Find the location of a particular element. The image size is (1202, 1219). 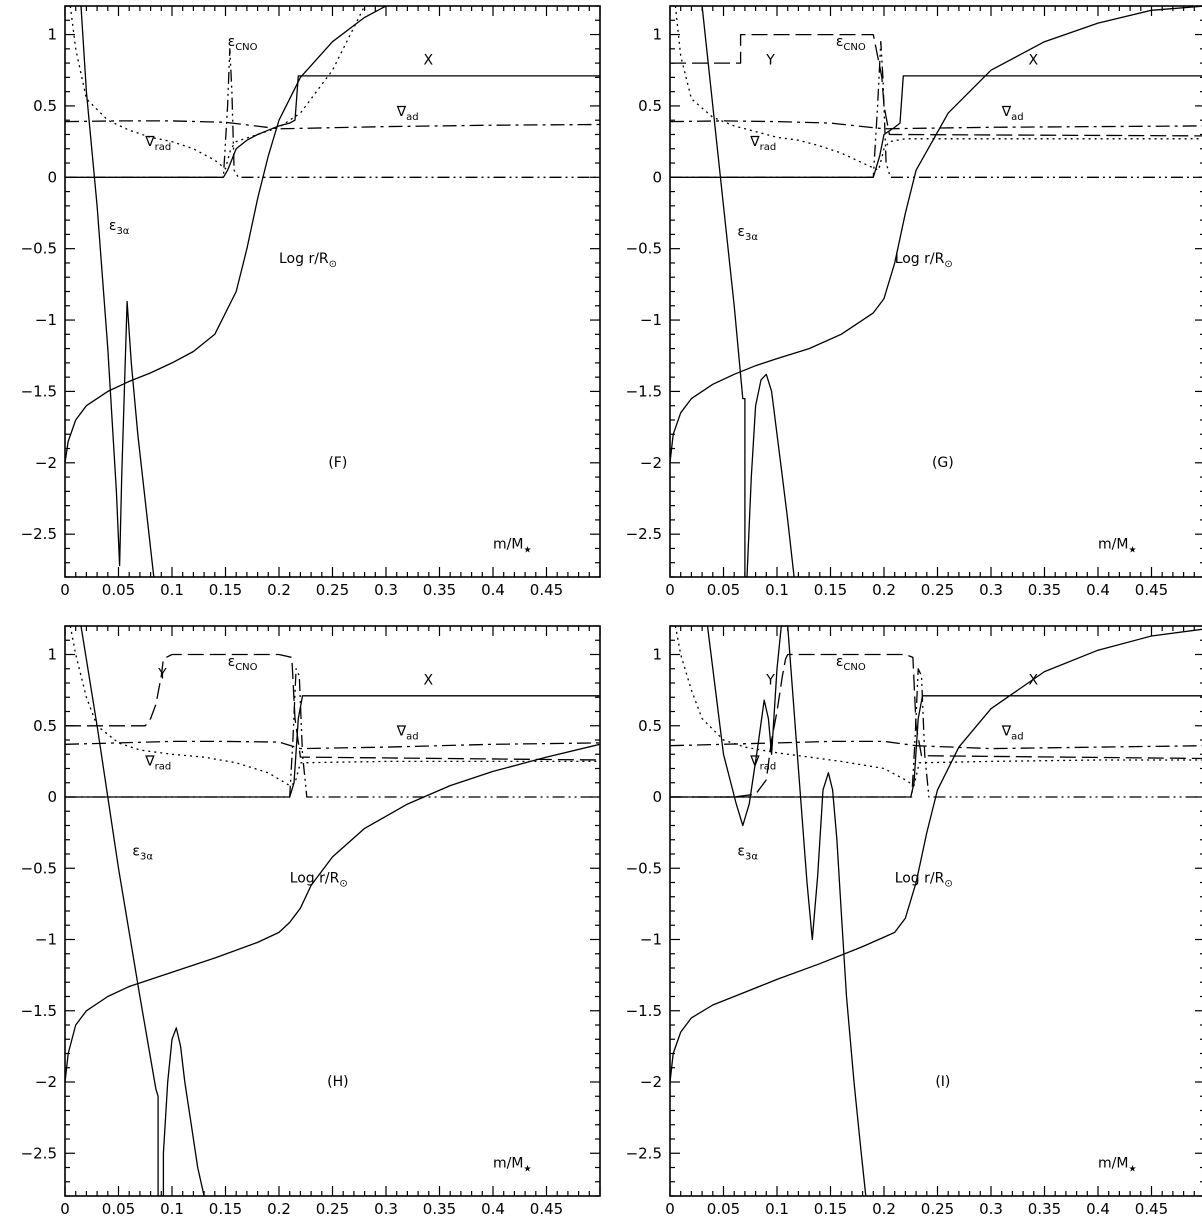

x-tick-label: 0 is located at coordinates (670, 1209).